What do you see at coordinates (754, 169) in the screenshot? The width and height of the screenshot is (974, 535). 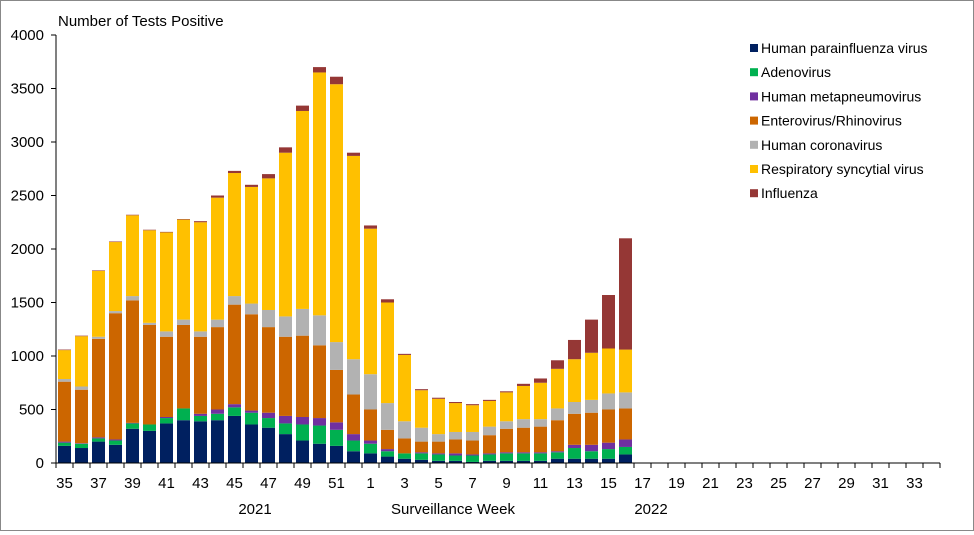 I see `legend-swatch-respiratory-syncytial-virus` at bounding box center [754, 169].